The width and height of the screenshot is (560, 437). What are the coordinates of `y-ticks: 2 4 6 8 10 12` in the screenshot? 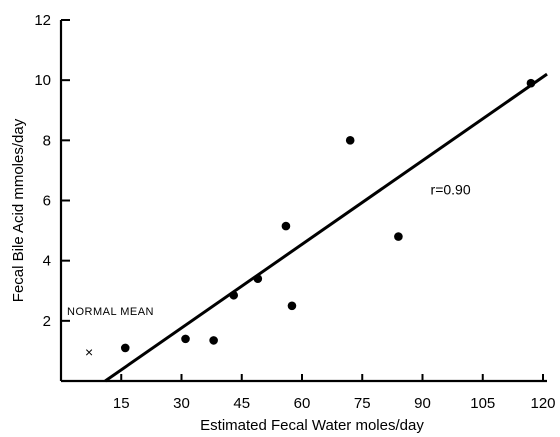 It's located at (52, 171).